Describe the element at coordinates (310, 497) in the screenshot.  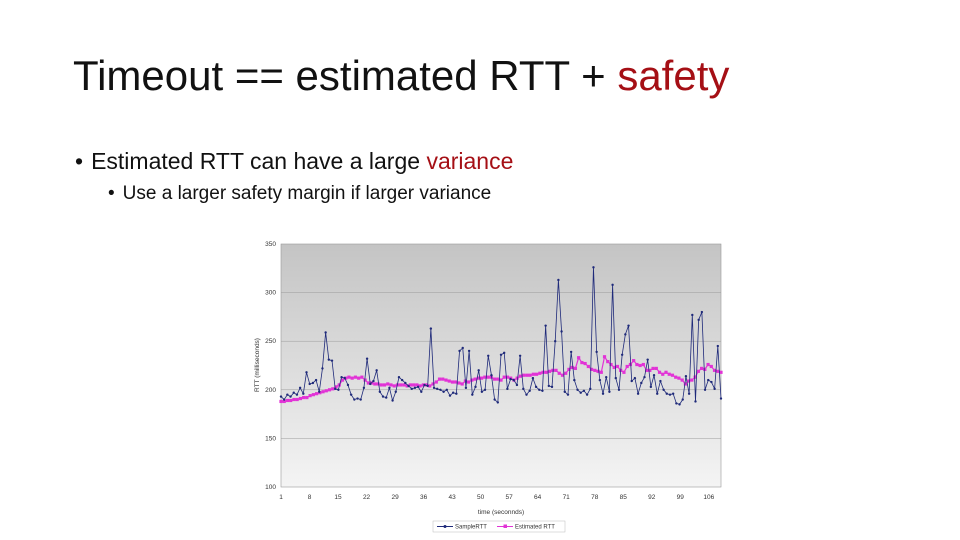
I see `x-tick-label: 8` at that location.